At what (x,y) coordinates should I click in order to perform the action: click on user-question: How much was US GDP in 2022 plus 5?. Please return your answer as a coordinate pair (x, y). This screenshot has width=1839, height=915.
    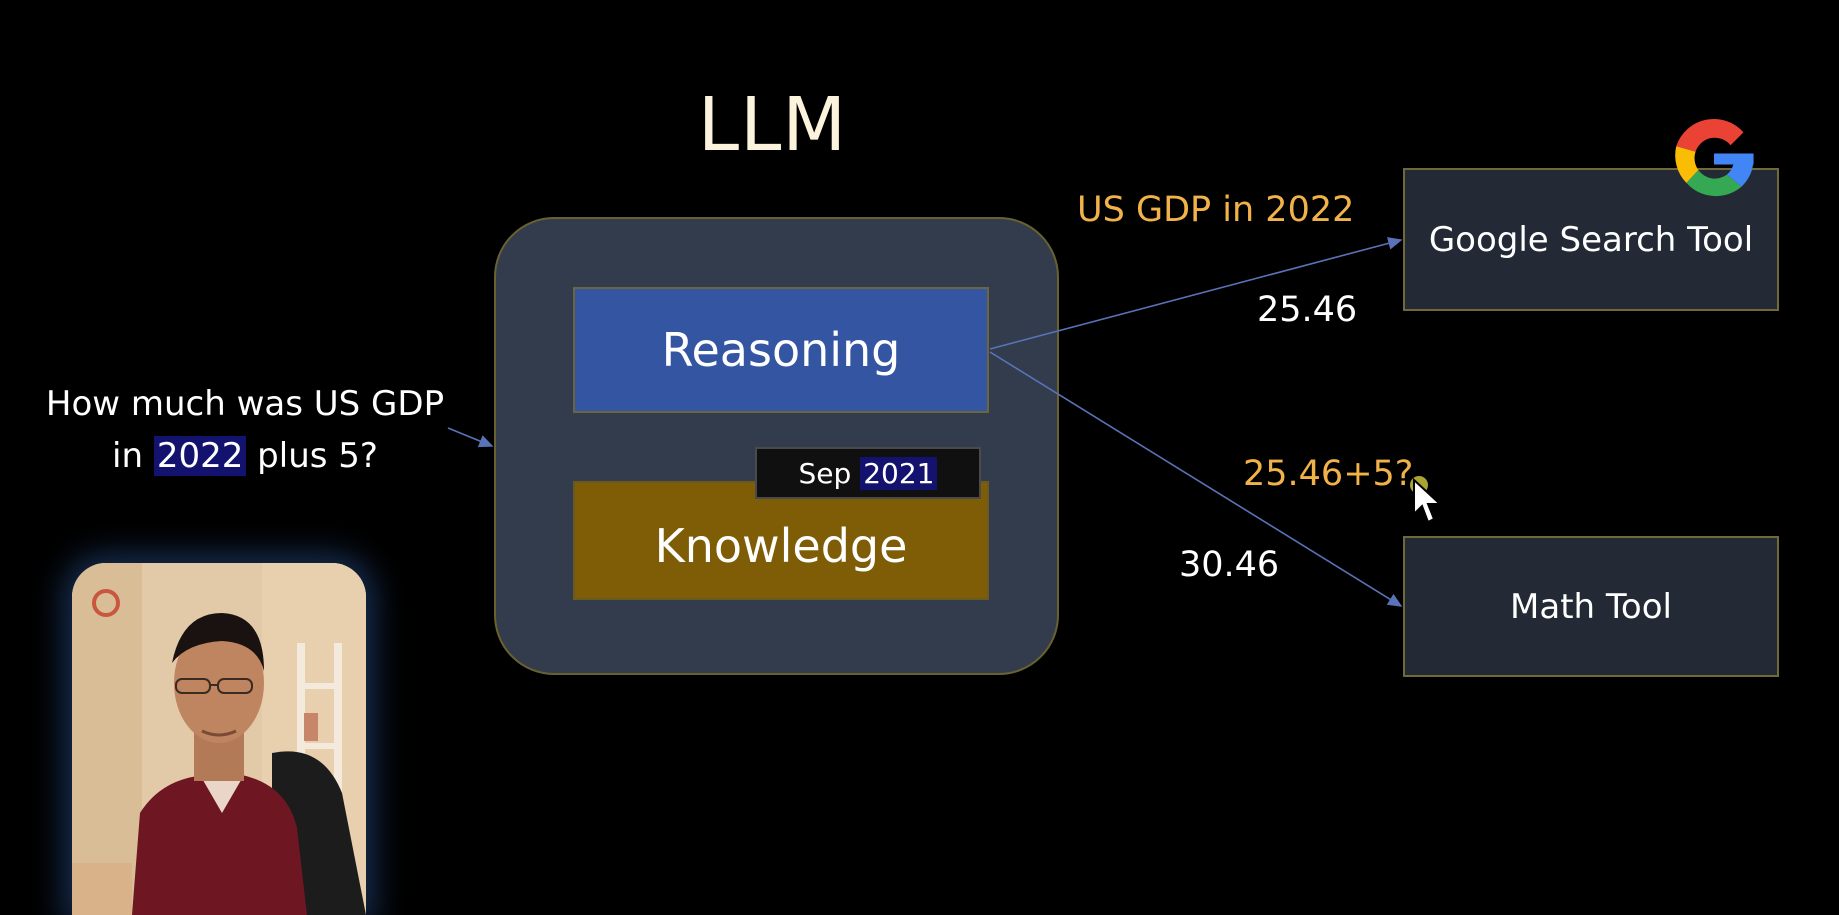
    Looking at the image, I should click on (245, 430).